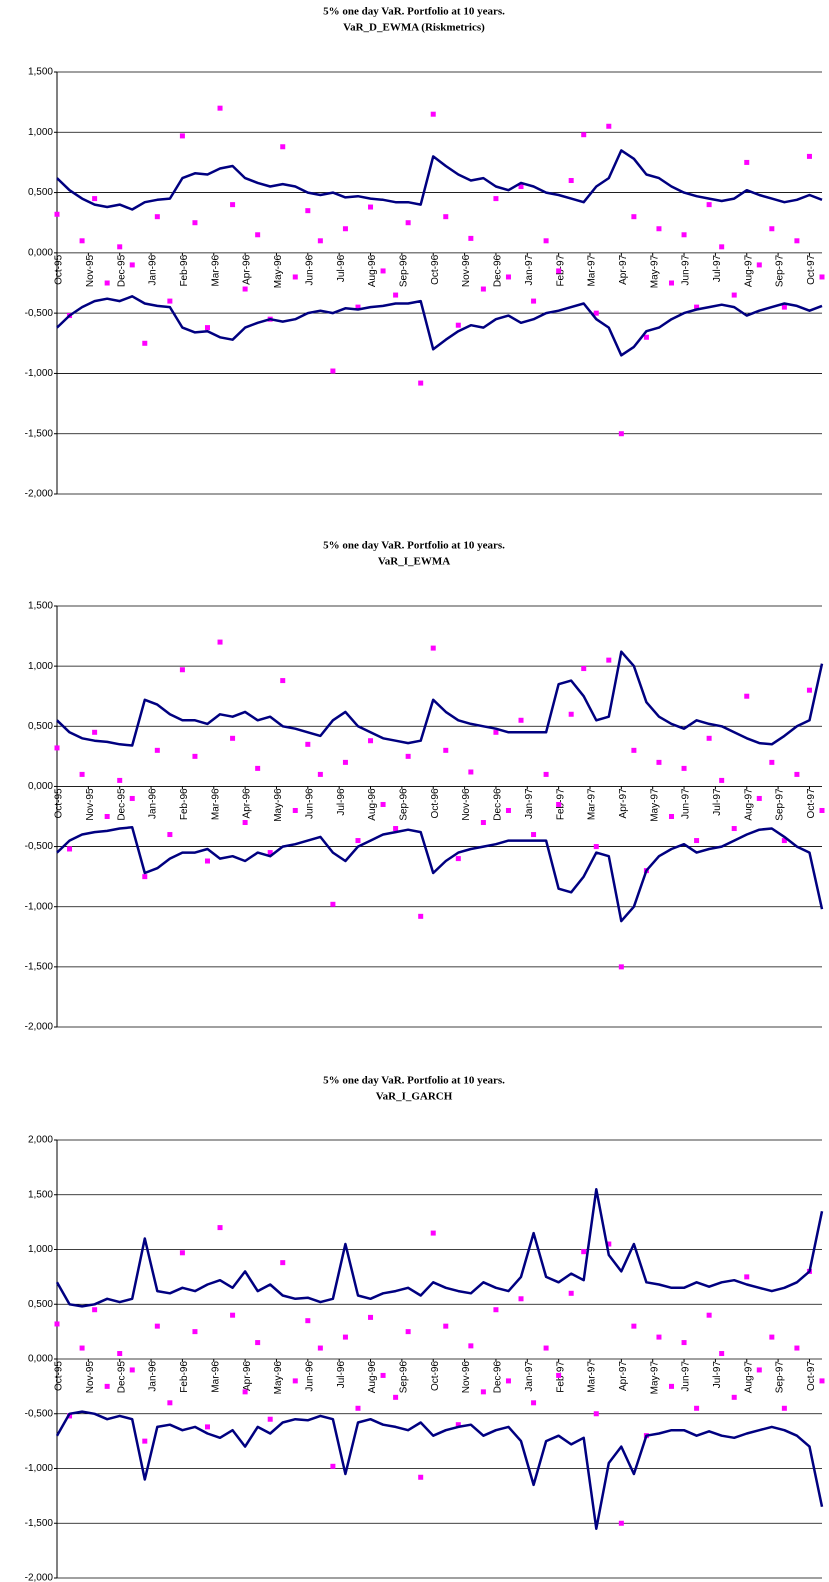 This screenshot has height=1582, width=829. What do you see at coordinates (40, 786) in the screenshot?
I see `y-tick-label: 0,000` at bounding box center [40, 786].